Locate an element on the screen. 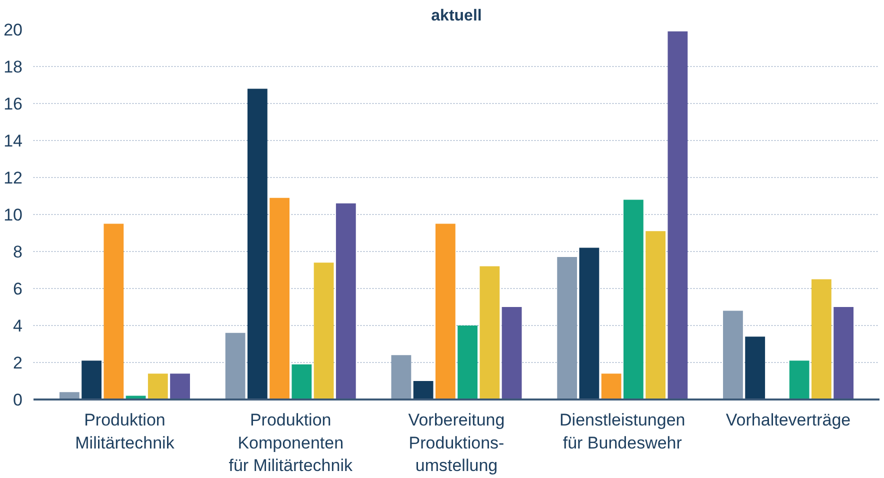  y-tick-label: 6 is located at coordinates (18, 289).